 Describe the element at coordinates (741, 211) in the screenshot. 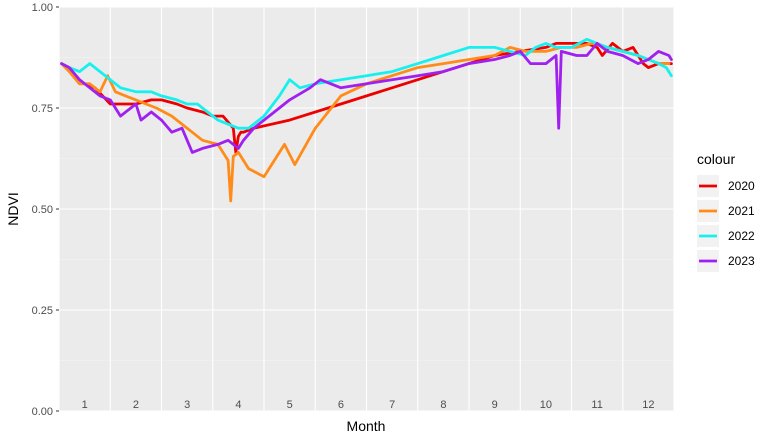

I see `legend-label-2021: 2021` at that location.